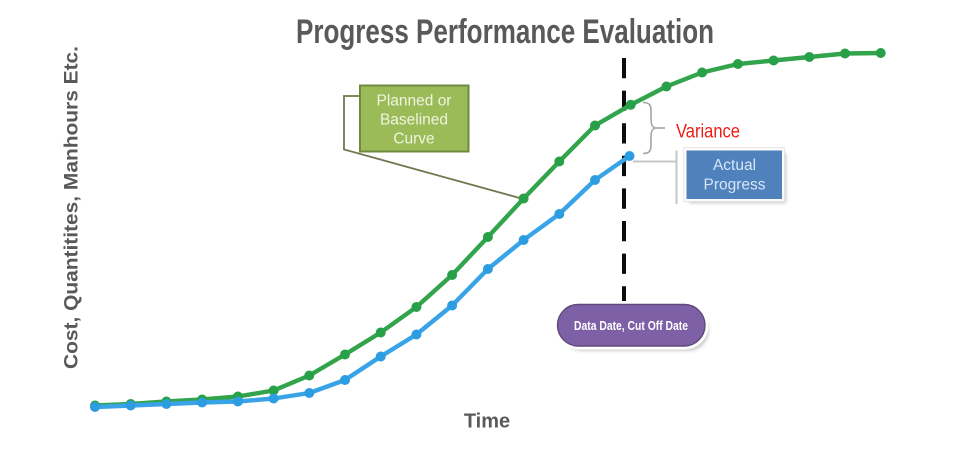 The image size is (970, 454). What do you see at coordinates (413, 139) in the screenshot?
I see `svg-text: Curve` at bounding box center [413, 139].